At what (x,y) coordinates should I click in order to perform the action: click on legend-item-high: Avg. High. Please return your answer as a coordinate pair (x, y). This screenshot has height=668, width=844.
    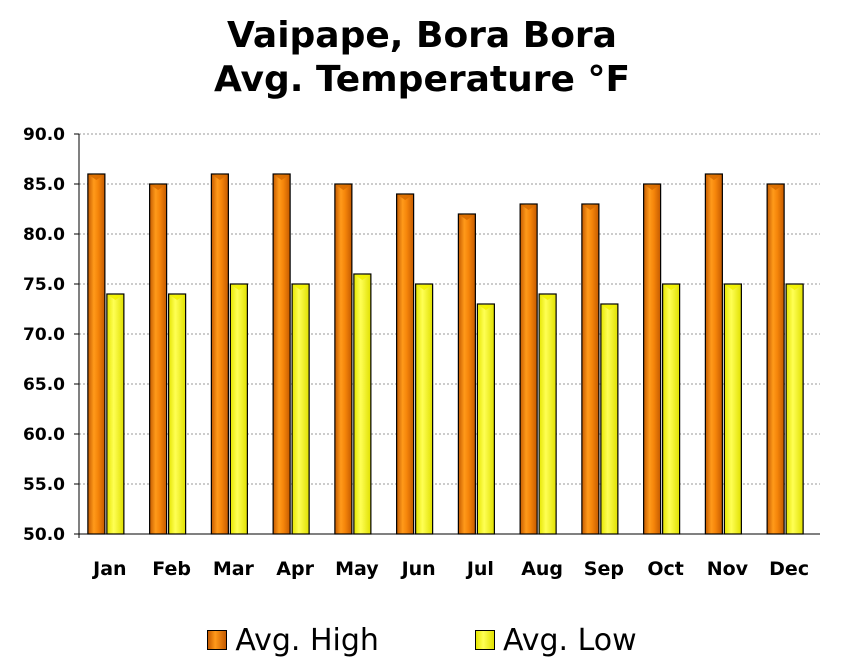
    Looking at the image, I should click on (293, 640).